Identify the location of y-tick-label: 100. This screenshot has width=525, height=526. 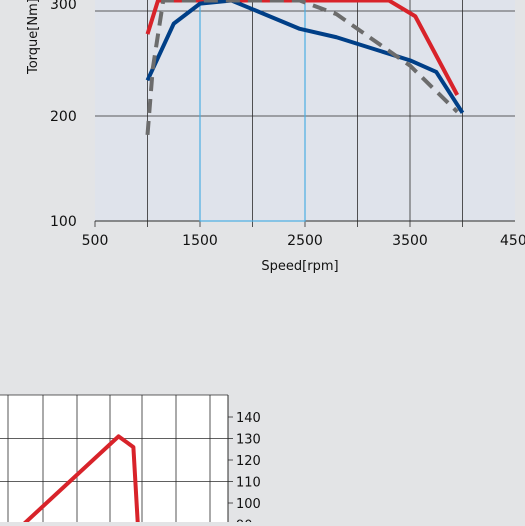
(63, 222).